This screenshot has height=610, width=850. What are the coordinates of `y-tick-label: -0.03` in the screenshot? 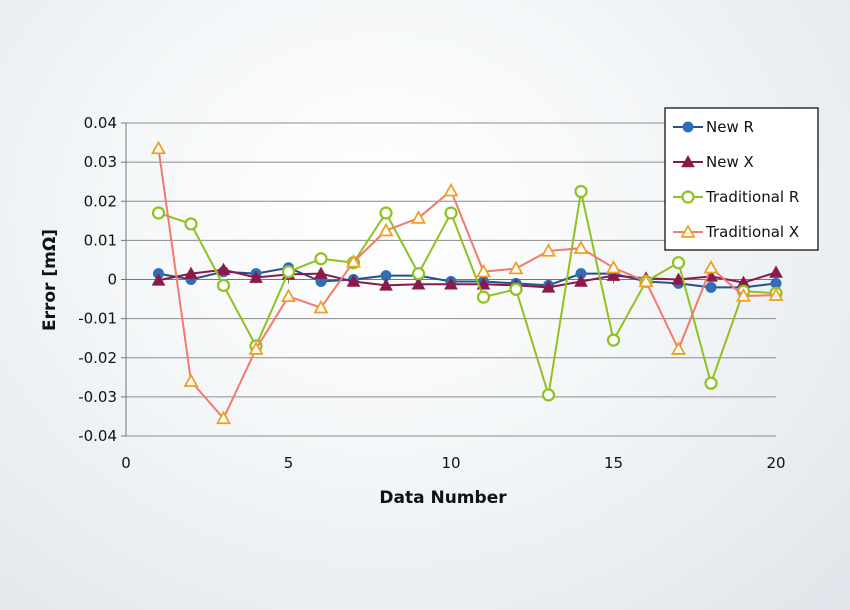 It's located at (97, 397).